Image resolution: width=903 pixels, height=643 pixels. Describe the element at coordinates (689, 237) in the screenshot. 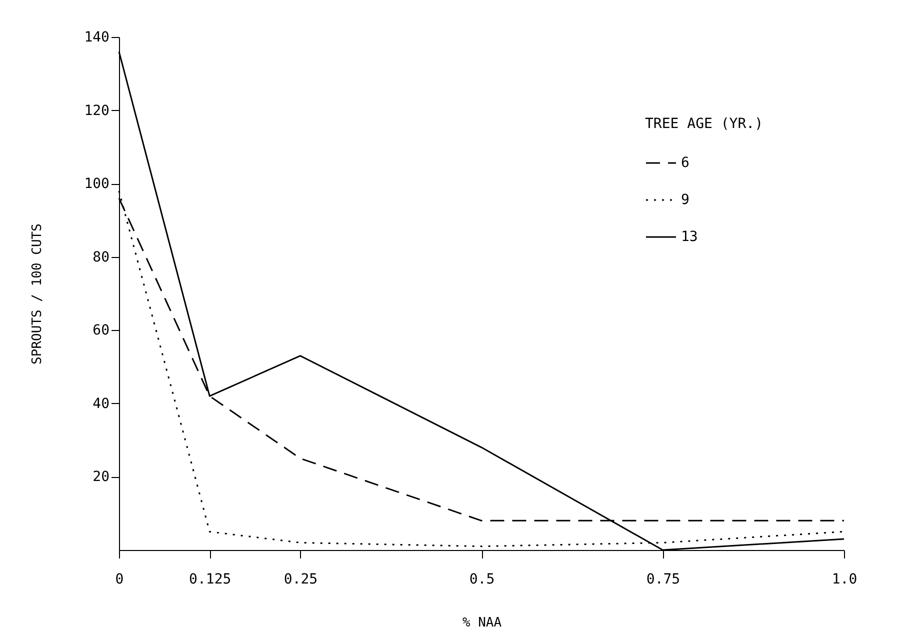

I see `legend-label: 13` at that location.